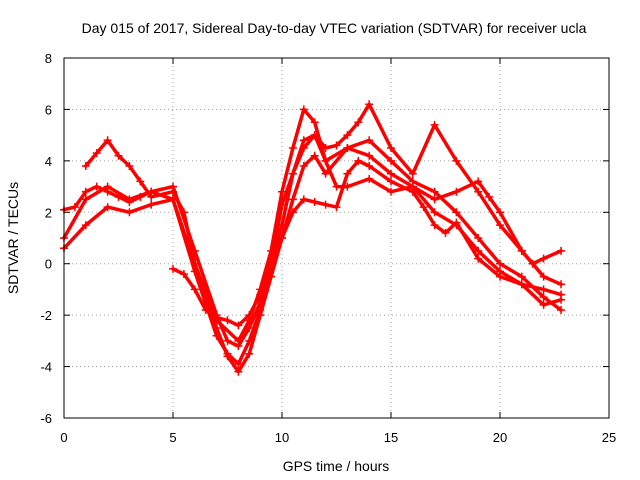 This screenshot has width=640, height=480. What do you see at coordinates (282, 437) in the screenshot?
I see `x-tick-label: 10` at bounding box center [282, 437].